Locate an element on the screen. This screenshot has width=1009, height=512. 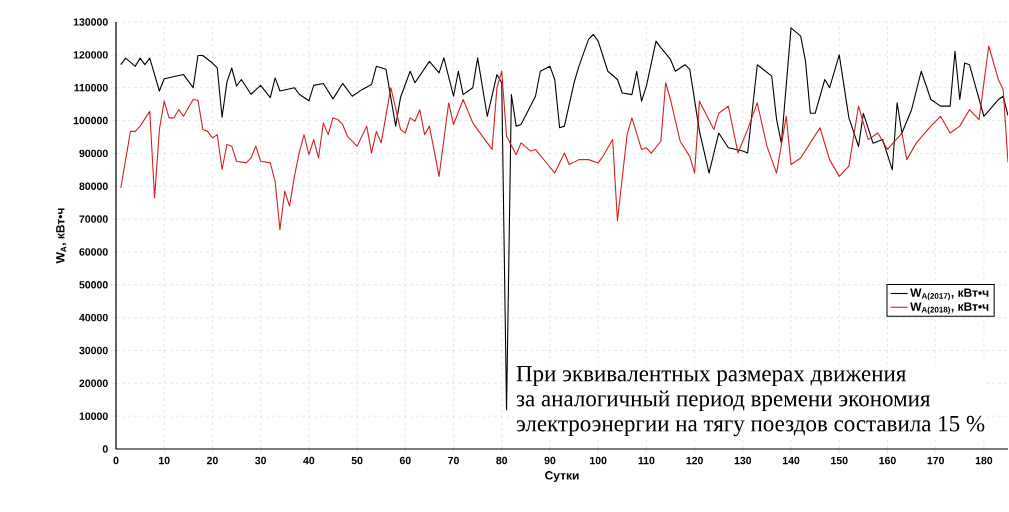
x-tick-label: 20 is located at coordinates (212, 460).